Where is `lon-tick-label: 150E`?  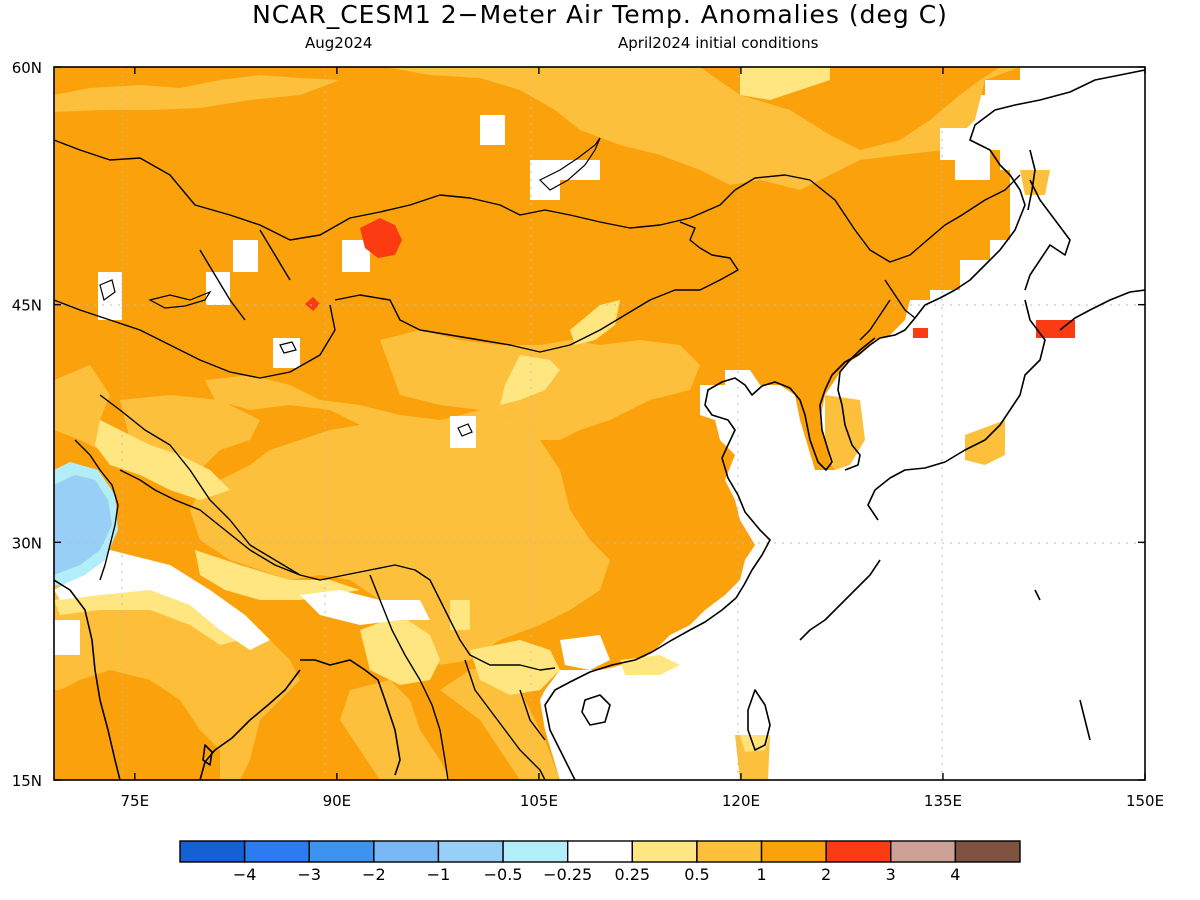 lon-tick-label: 150E is located at coordinates (1145, 801).